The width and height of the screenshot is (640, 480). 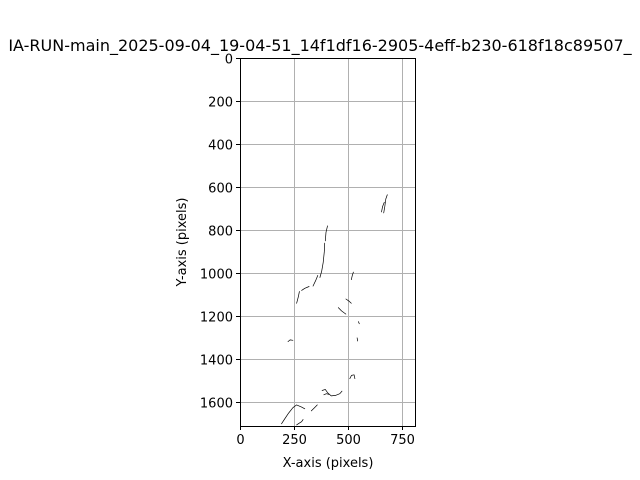 I want to click on y-tick-label: 1400, so click(x=216, y=361).